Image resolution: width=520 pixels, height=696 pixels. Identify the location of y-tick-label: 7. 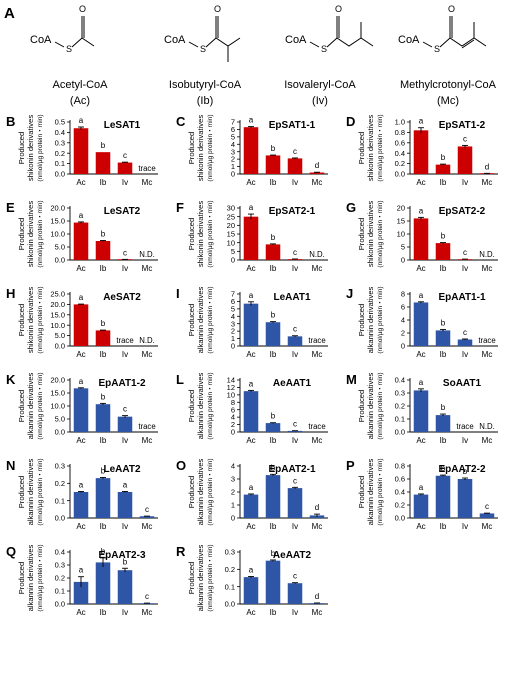
(233, 122).